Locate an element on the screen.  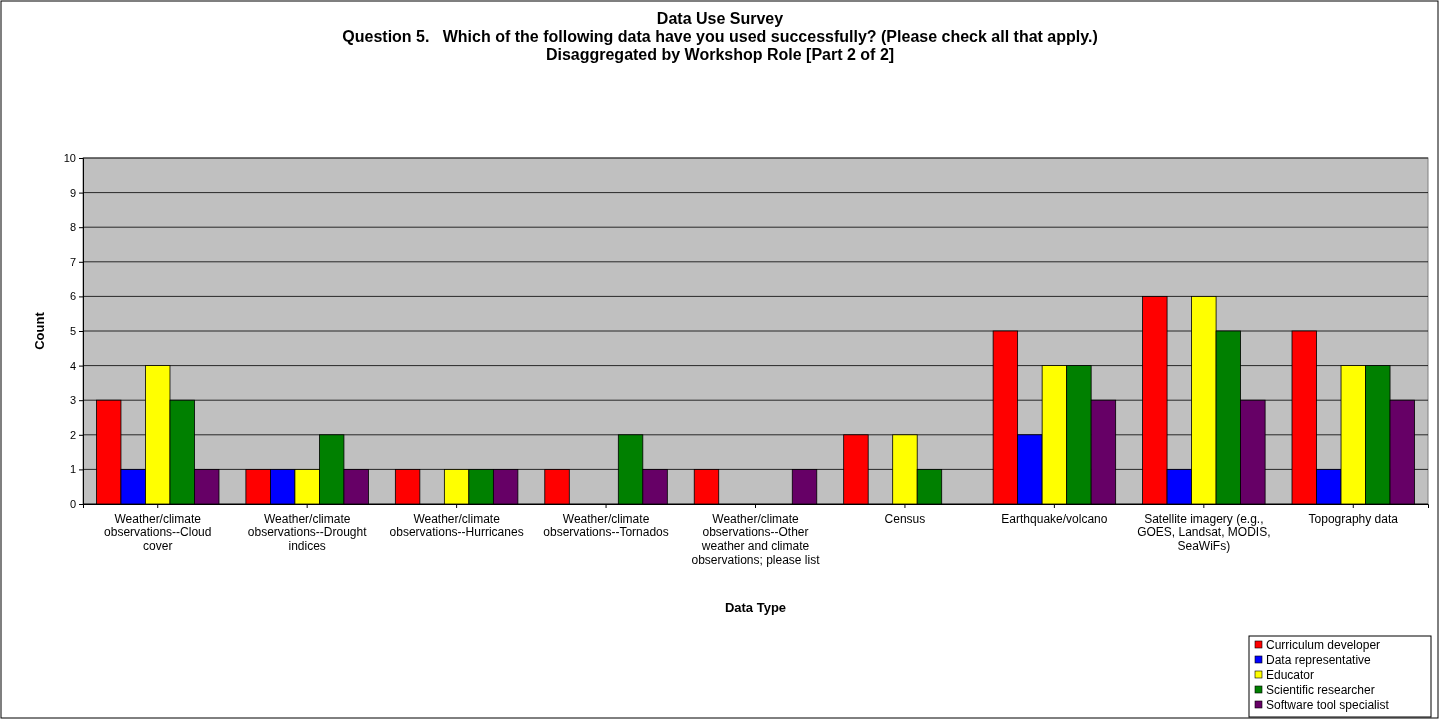
x-axis-title: Data Type is located at coordinates (755, 607).